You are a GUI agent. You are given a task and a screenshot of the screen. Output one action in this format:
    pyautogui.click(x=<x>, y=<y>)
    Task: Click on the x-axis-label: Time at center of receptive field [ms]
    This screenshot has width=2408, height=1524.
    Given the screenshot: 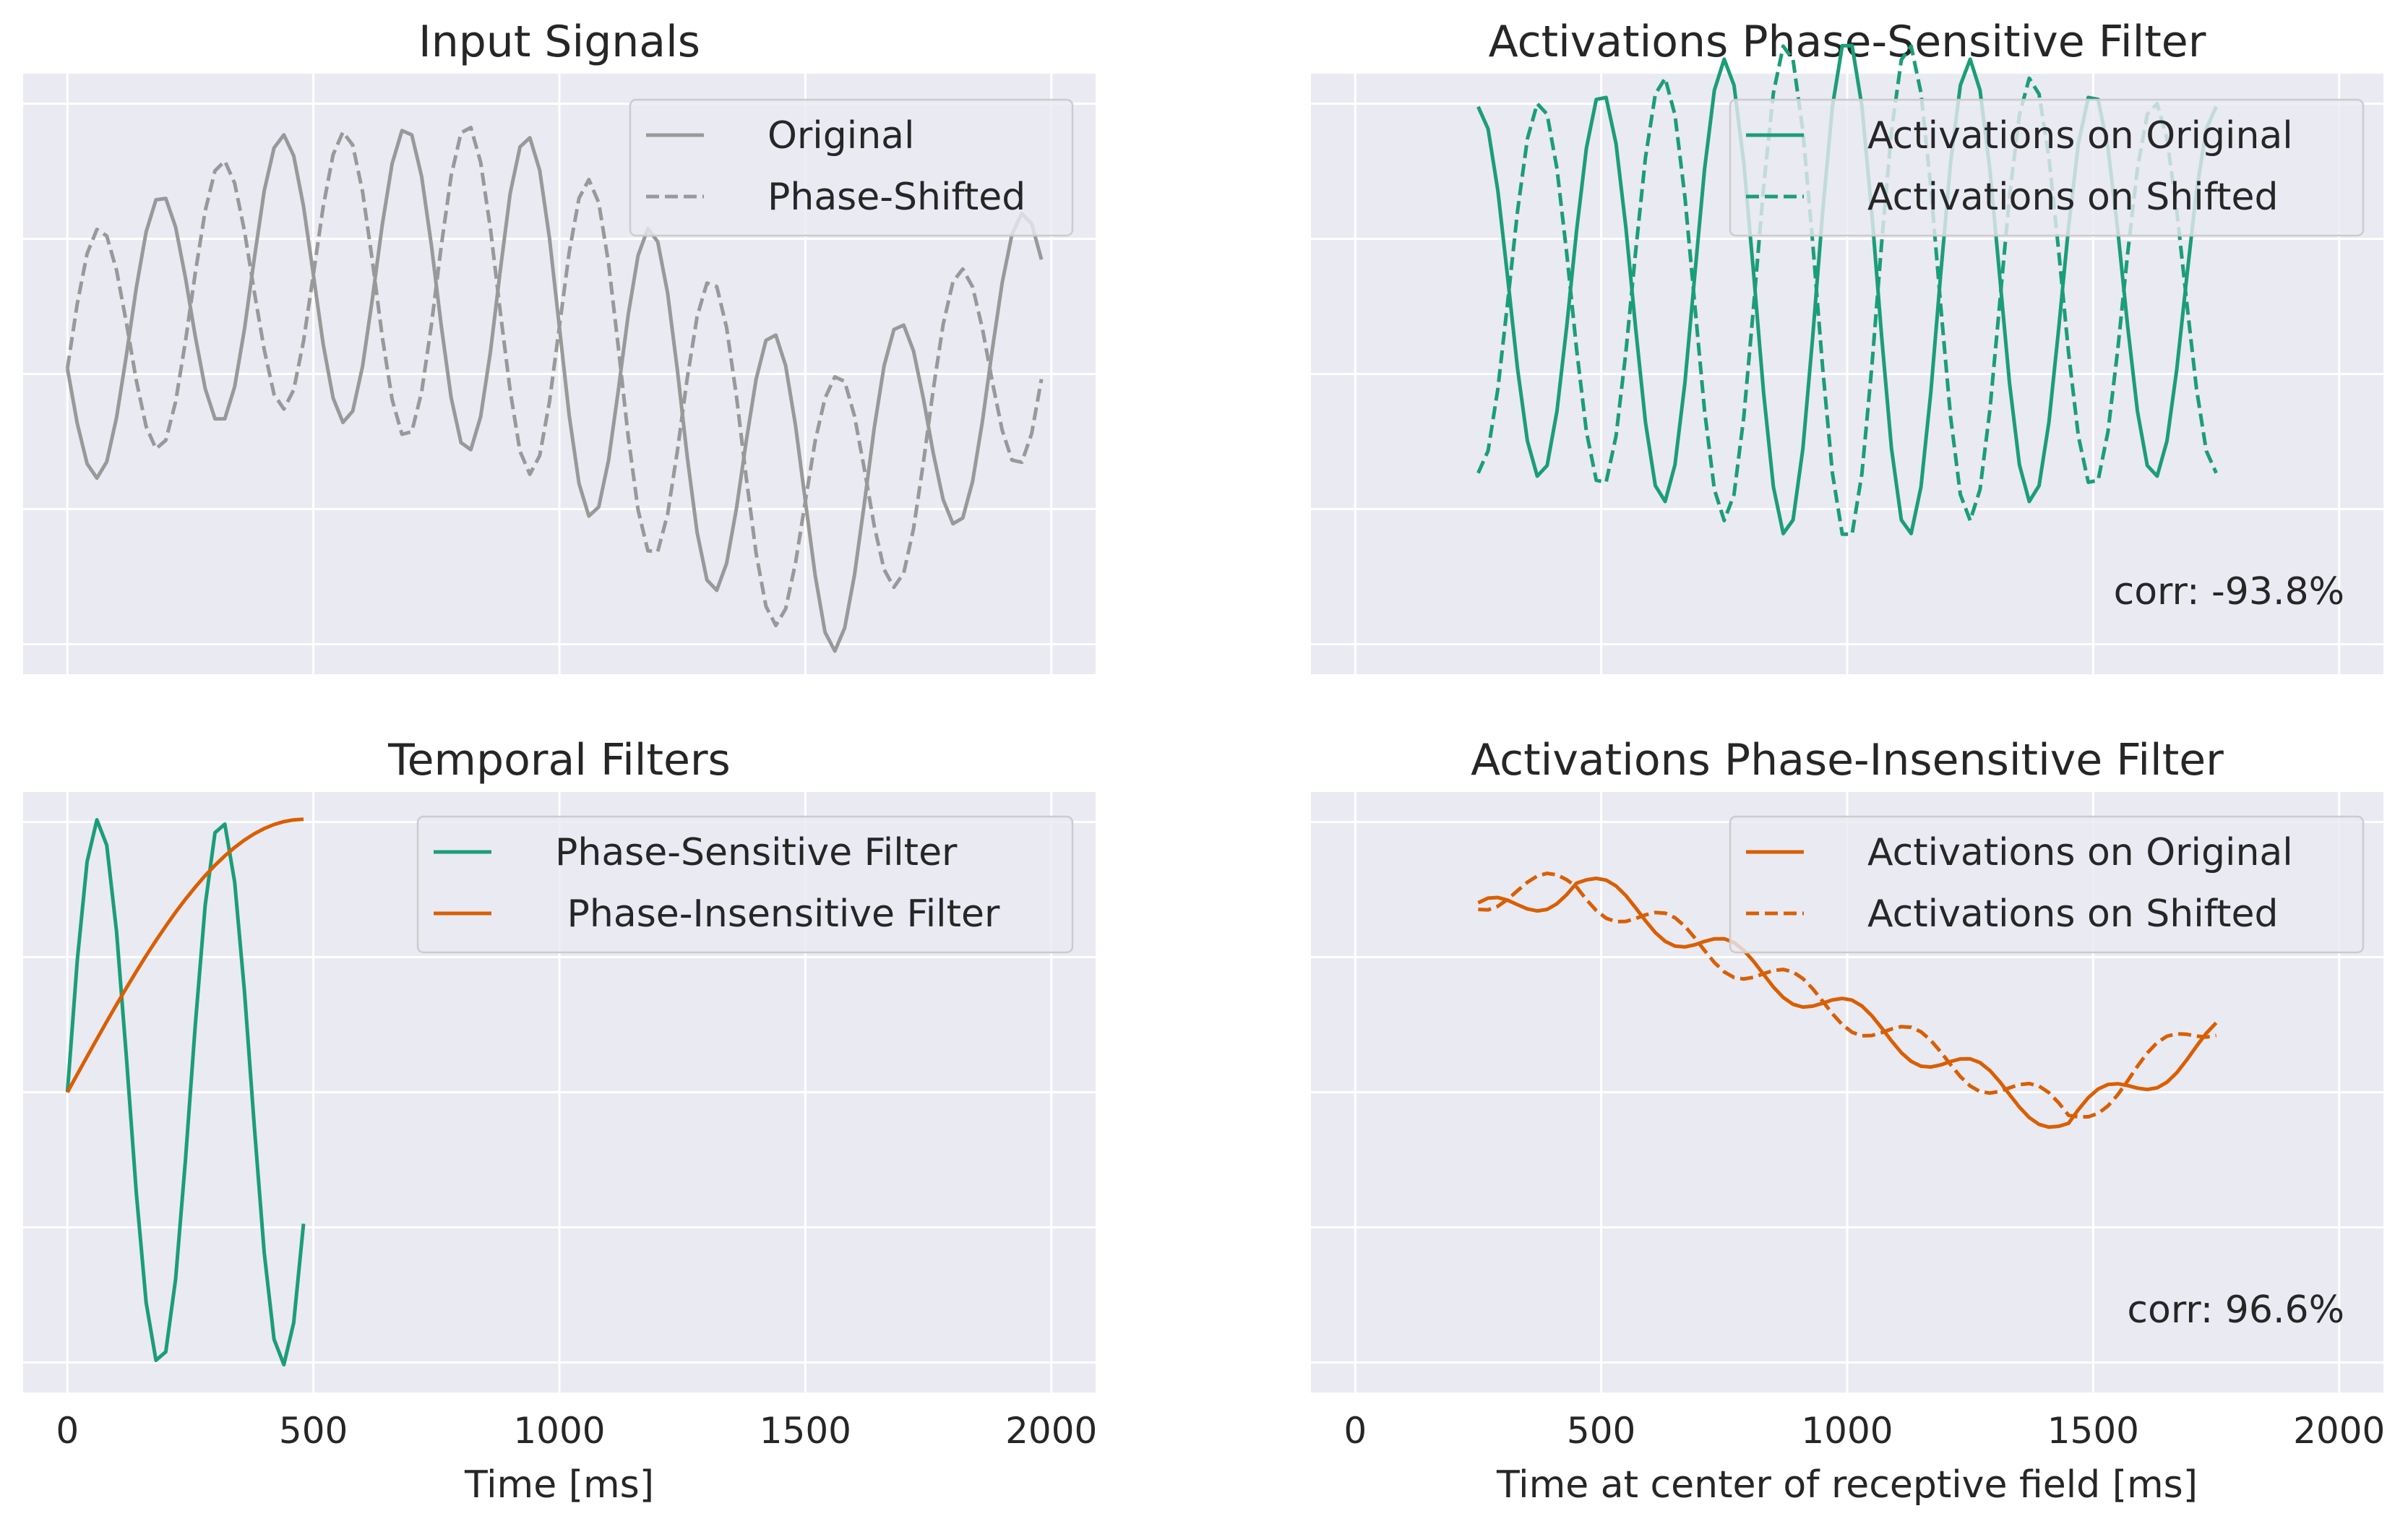 What is the action you would take?
    pyautogui.click(x=1847, y=1485)
    